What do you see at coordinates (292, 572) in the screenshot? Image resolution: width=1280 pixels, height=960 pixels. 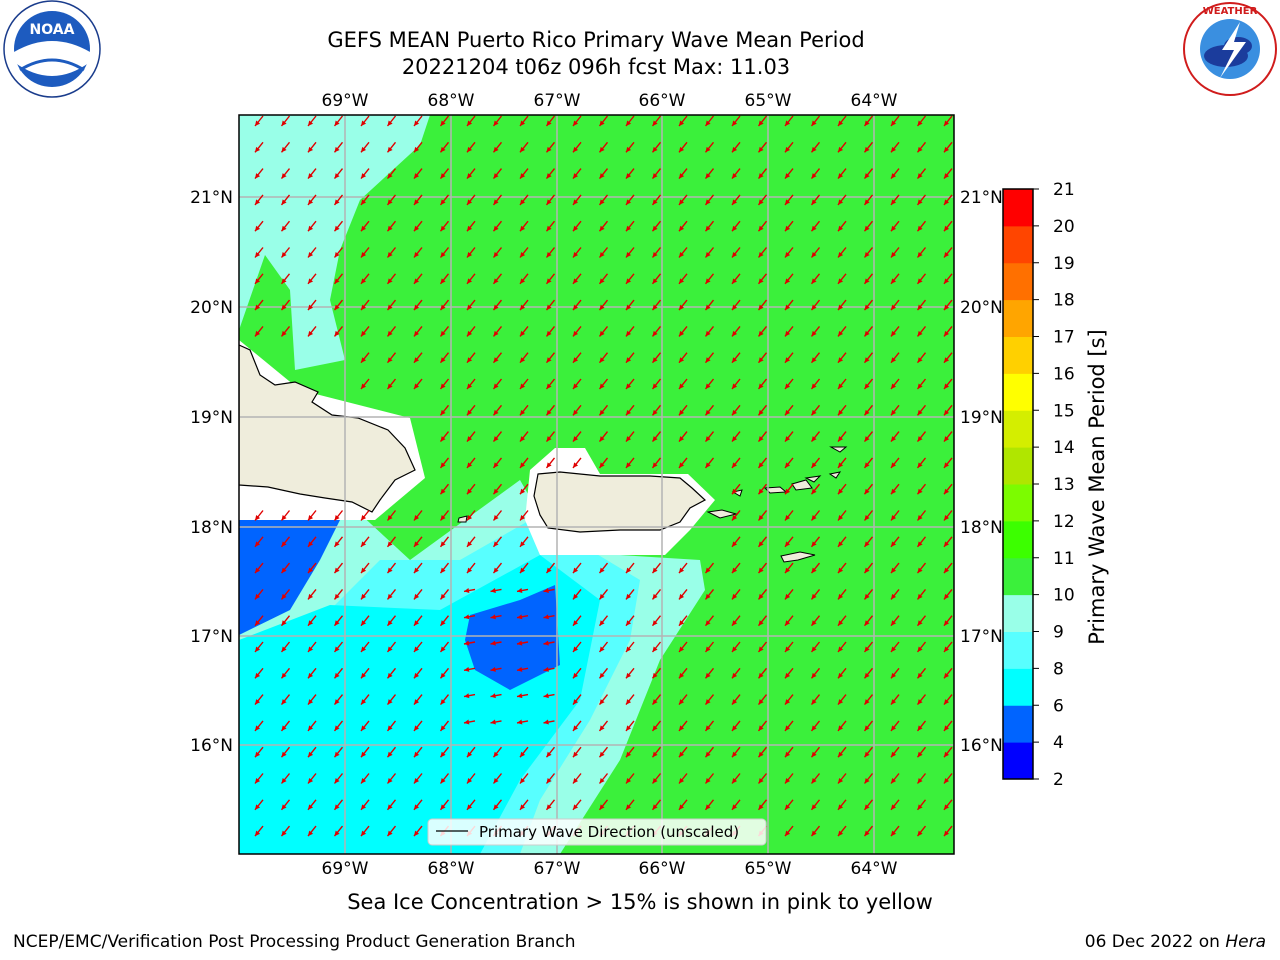 I see `period-field-blue-west` at bounding box center [292, 572].